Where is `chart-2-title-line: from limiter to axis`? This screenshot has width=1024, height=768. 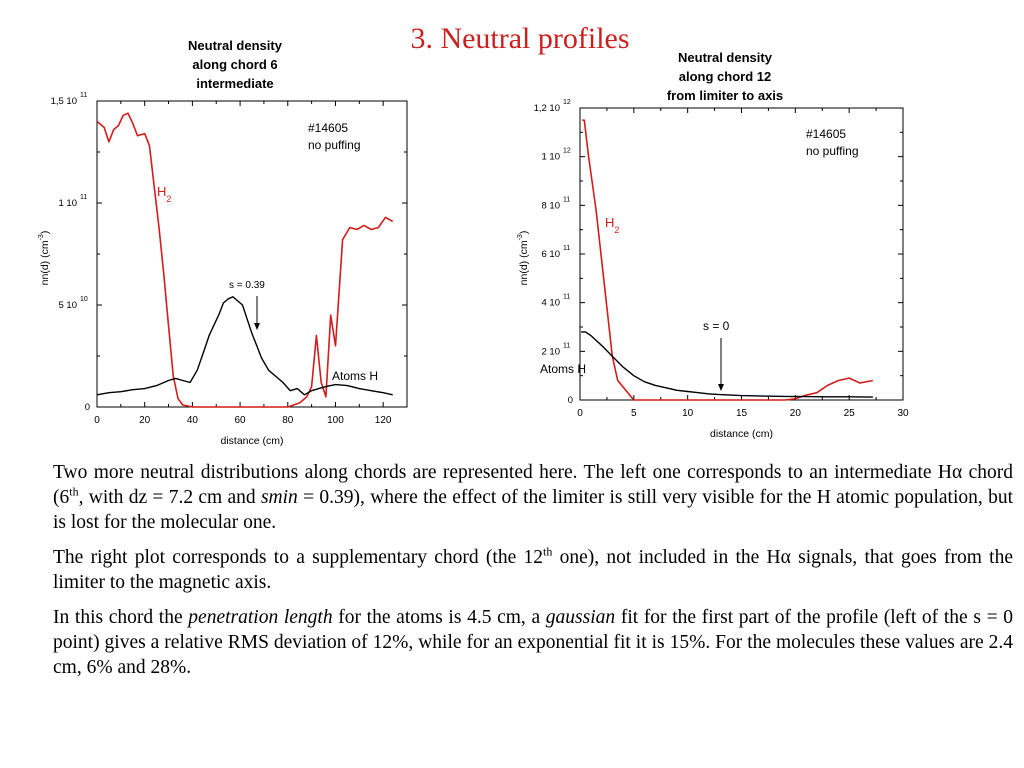
chart-2-title-line: from limiter to axis is located at coordinates (725, 95).